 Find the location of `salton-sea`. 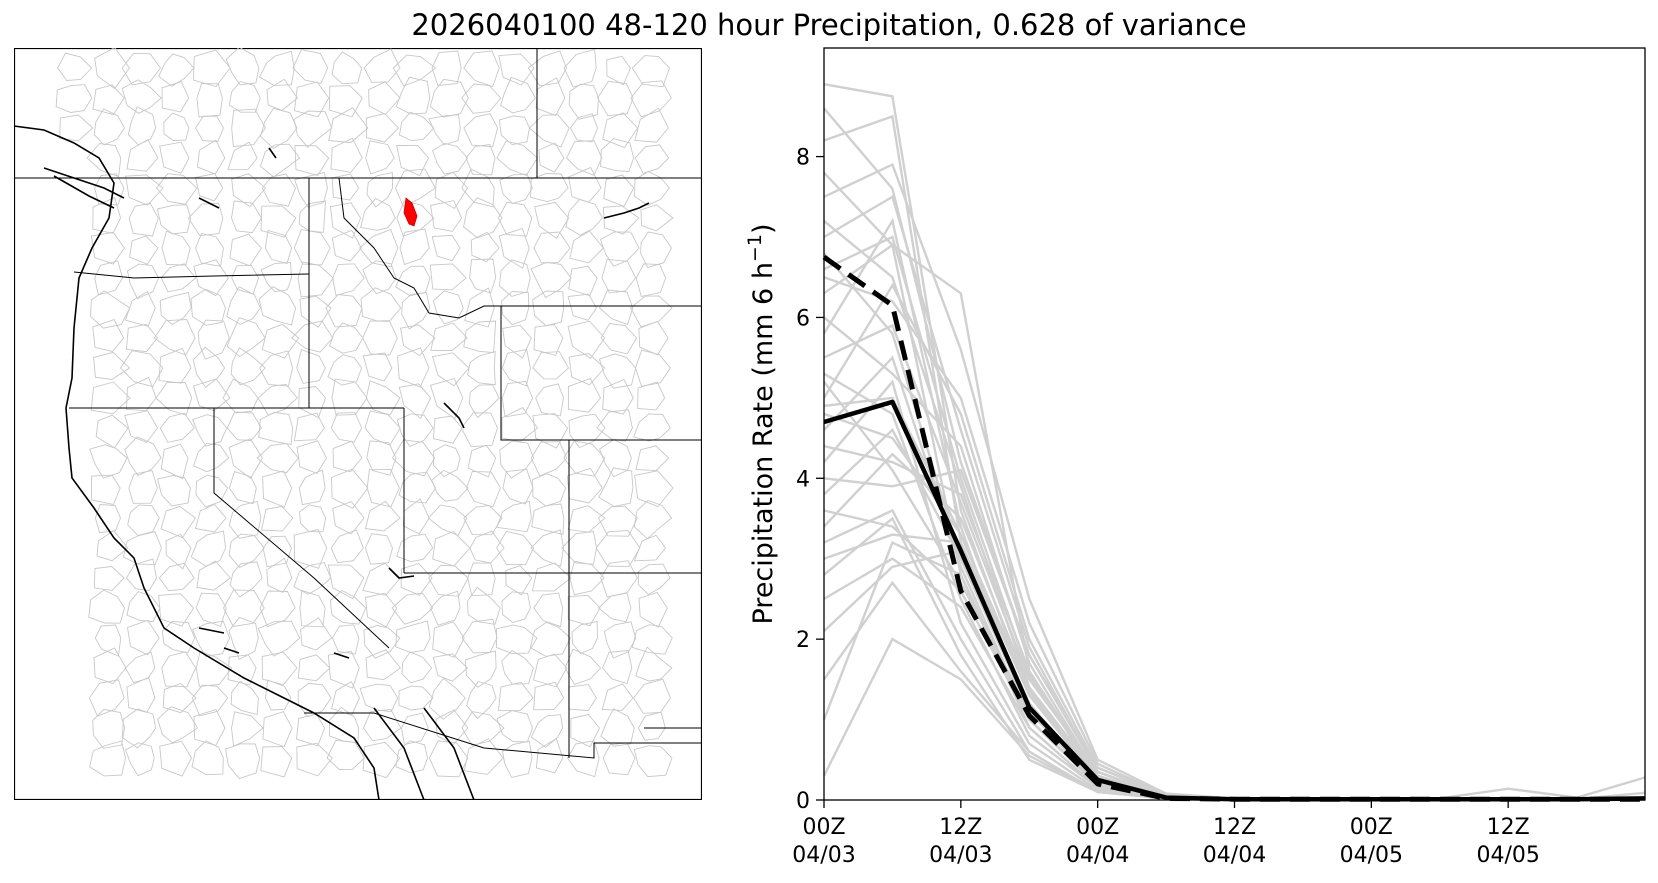

salton-sea is located at coordinates (341, 655).